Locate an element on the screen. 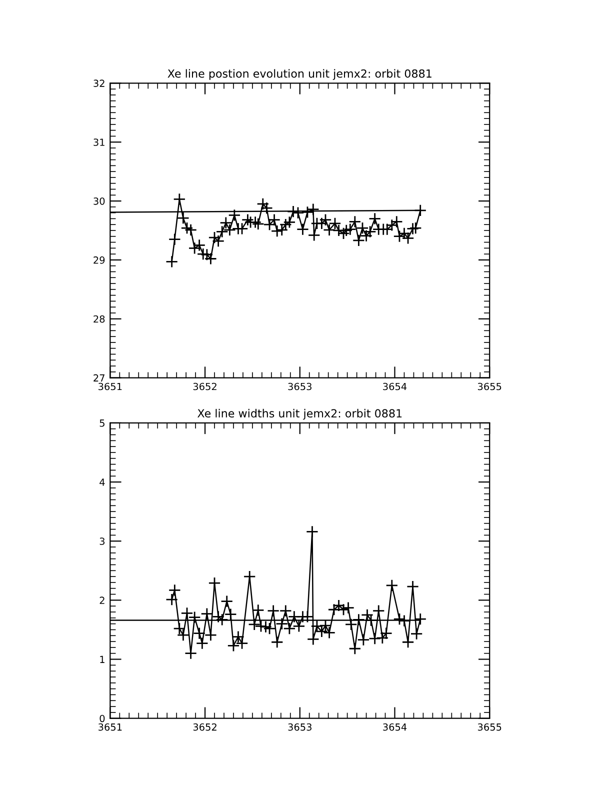 The width and height of the screenshot is (612, 792). y-tick-label: 2 is located at coordinates (102, 600).